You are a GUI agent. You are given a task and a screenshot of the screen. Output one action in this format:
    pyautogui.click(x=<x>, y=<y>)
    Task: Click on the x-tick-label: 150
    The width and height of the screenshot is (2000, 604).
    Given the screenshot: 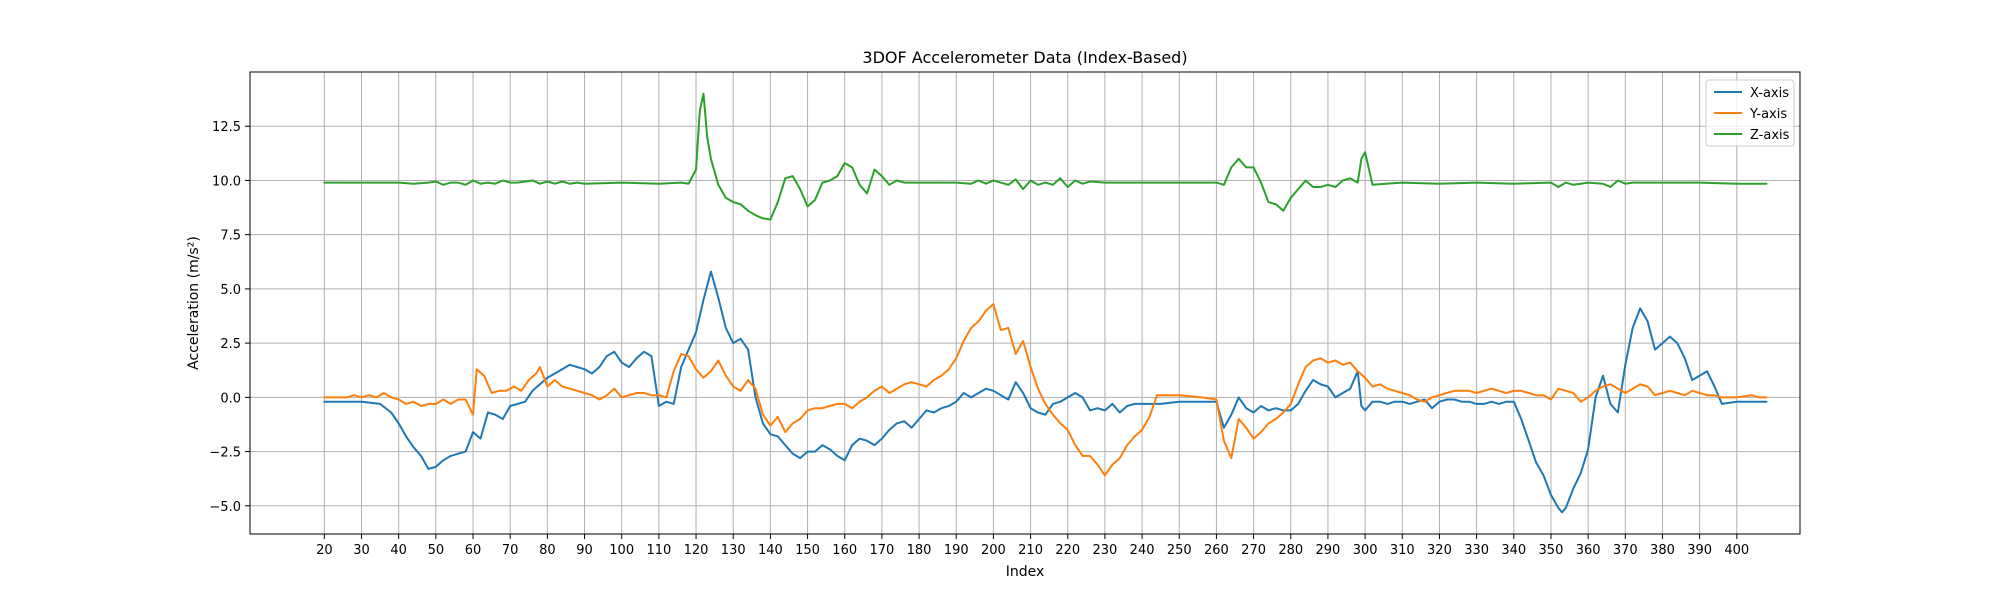 What is the action you would take?
    pyautogui.click(x=807, y=550)
    